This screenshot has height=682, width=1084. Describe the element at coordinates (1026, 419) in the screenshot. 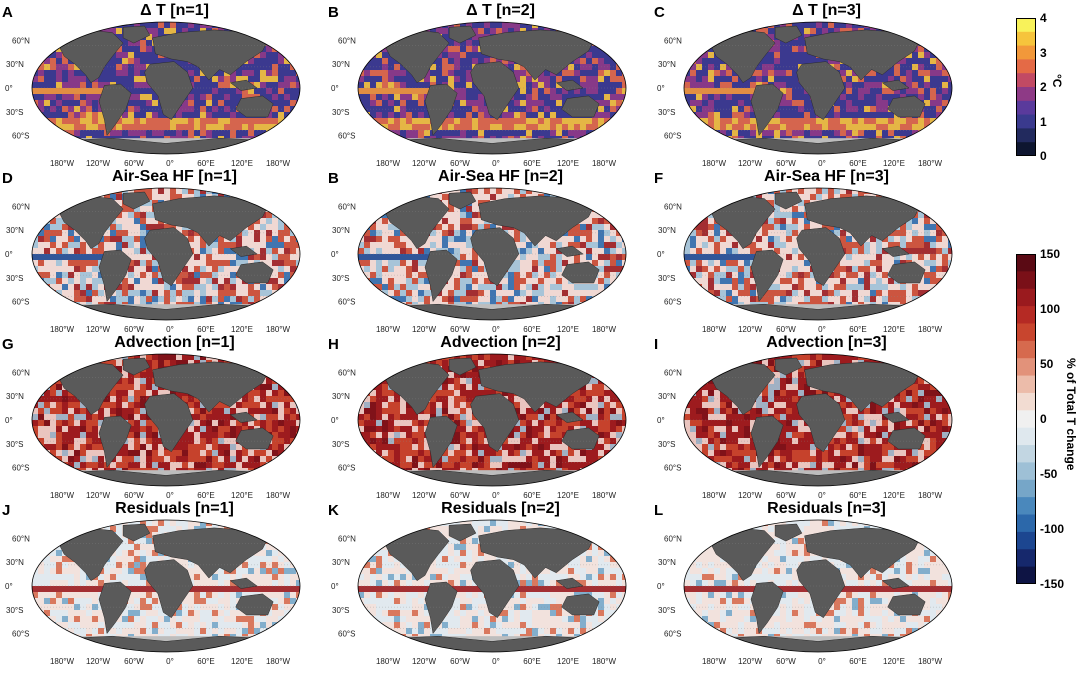

I see `colorbar-percent-gradient` at that location.